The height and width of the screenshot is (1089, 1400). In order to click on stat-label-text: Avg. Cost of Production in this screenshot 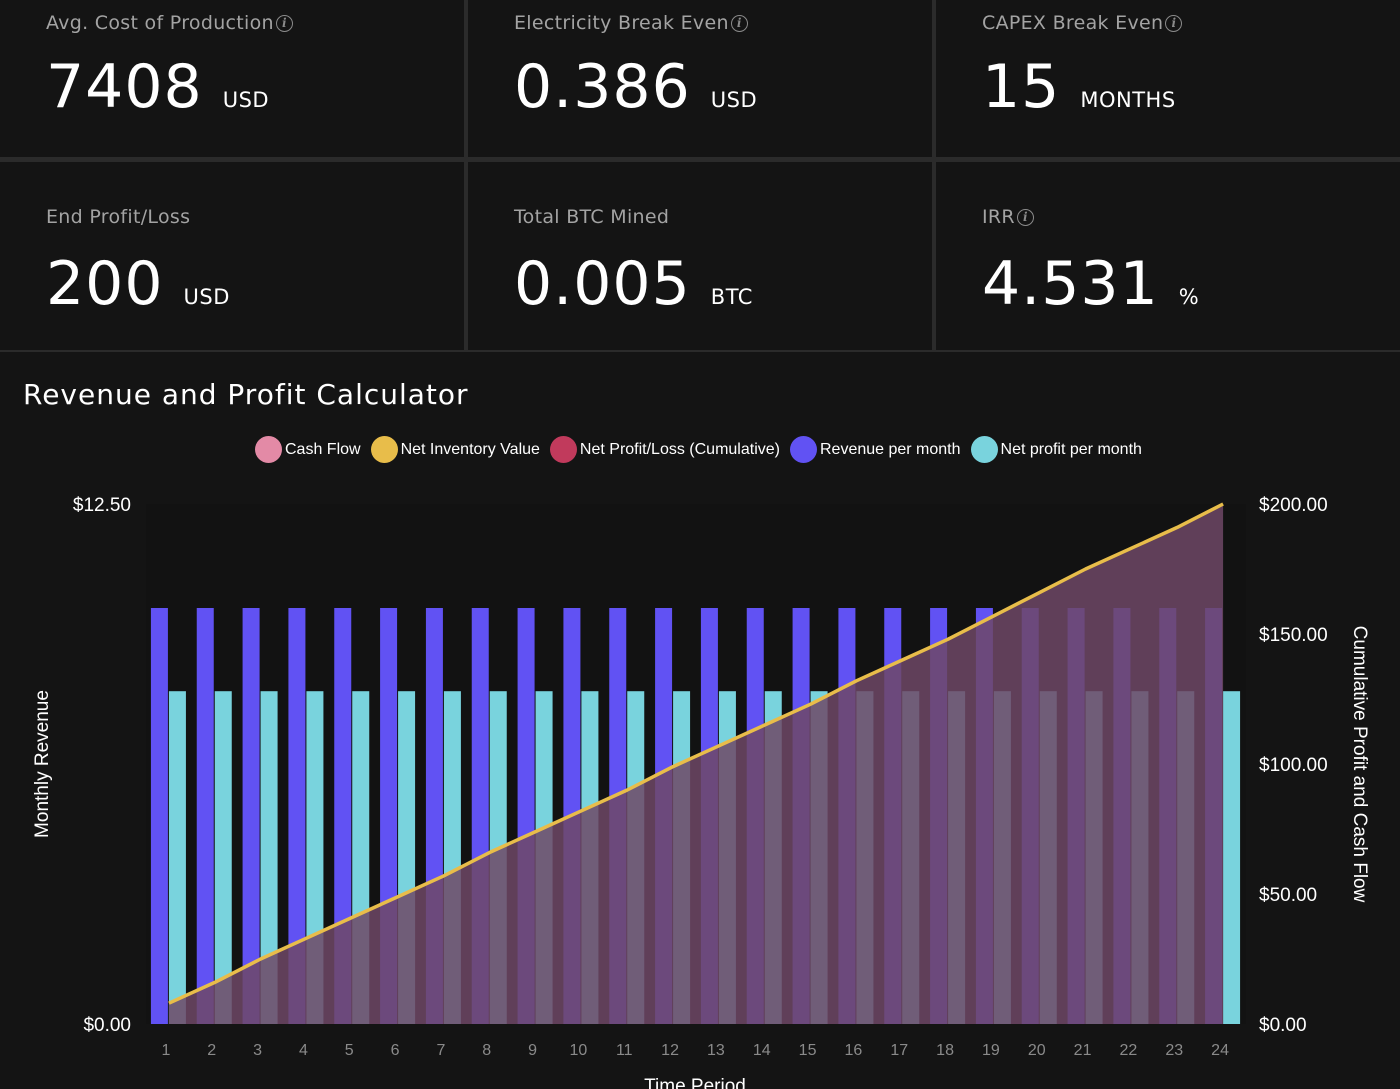, I will do `click(160, 23)`.